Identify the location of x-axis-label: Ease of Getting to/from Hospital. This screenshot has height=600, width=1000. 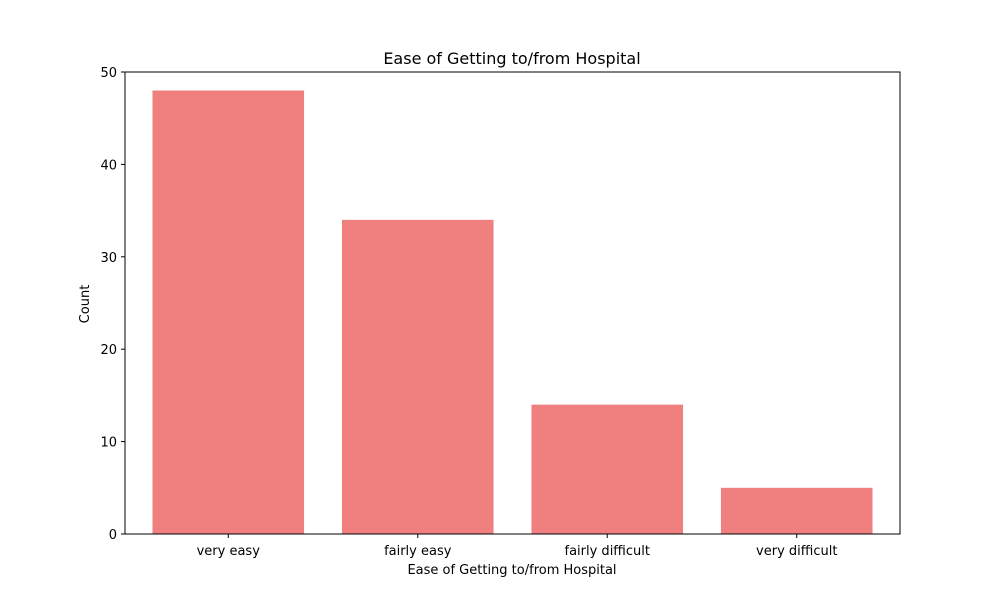
(511, 570).